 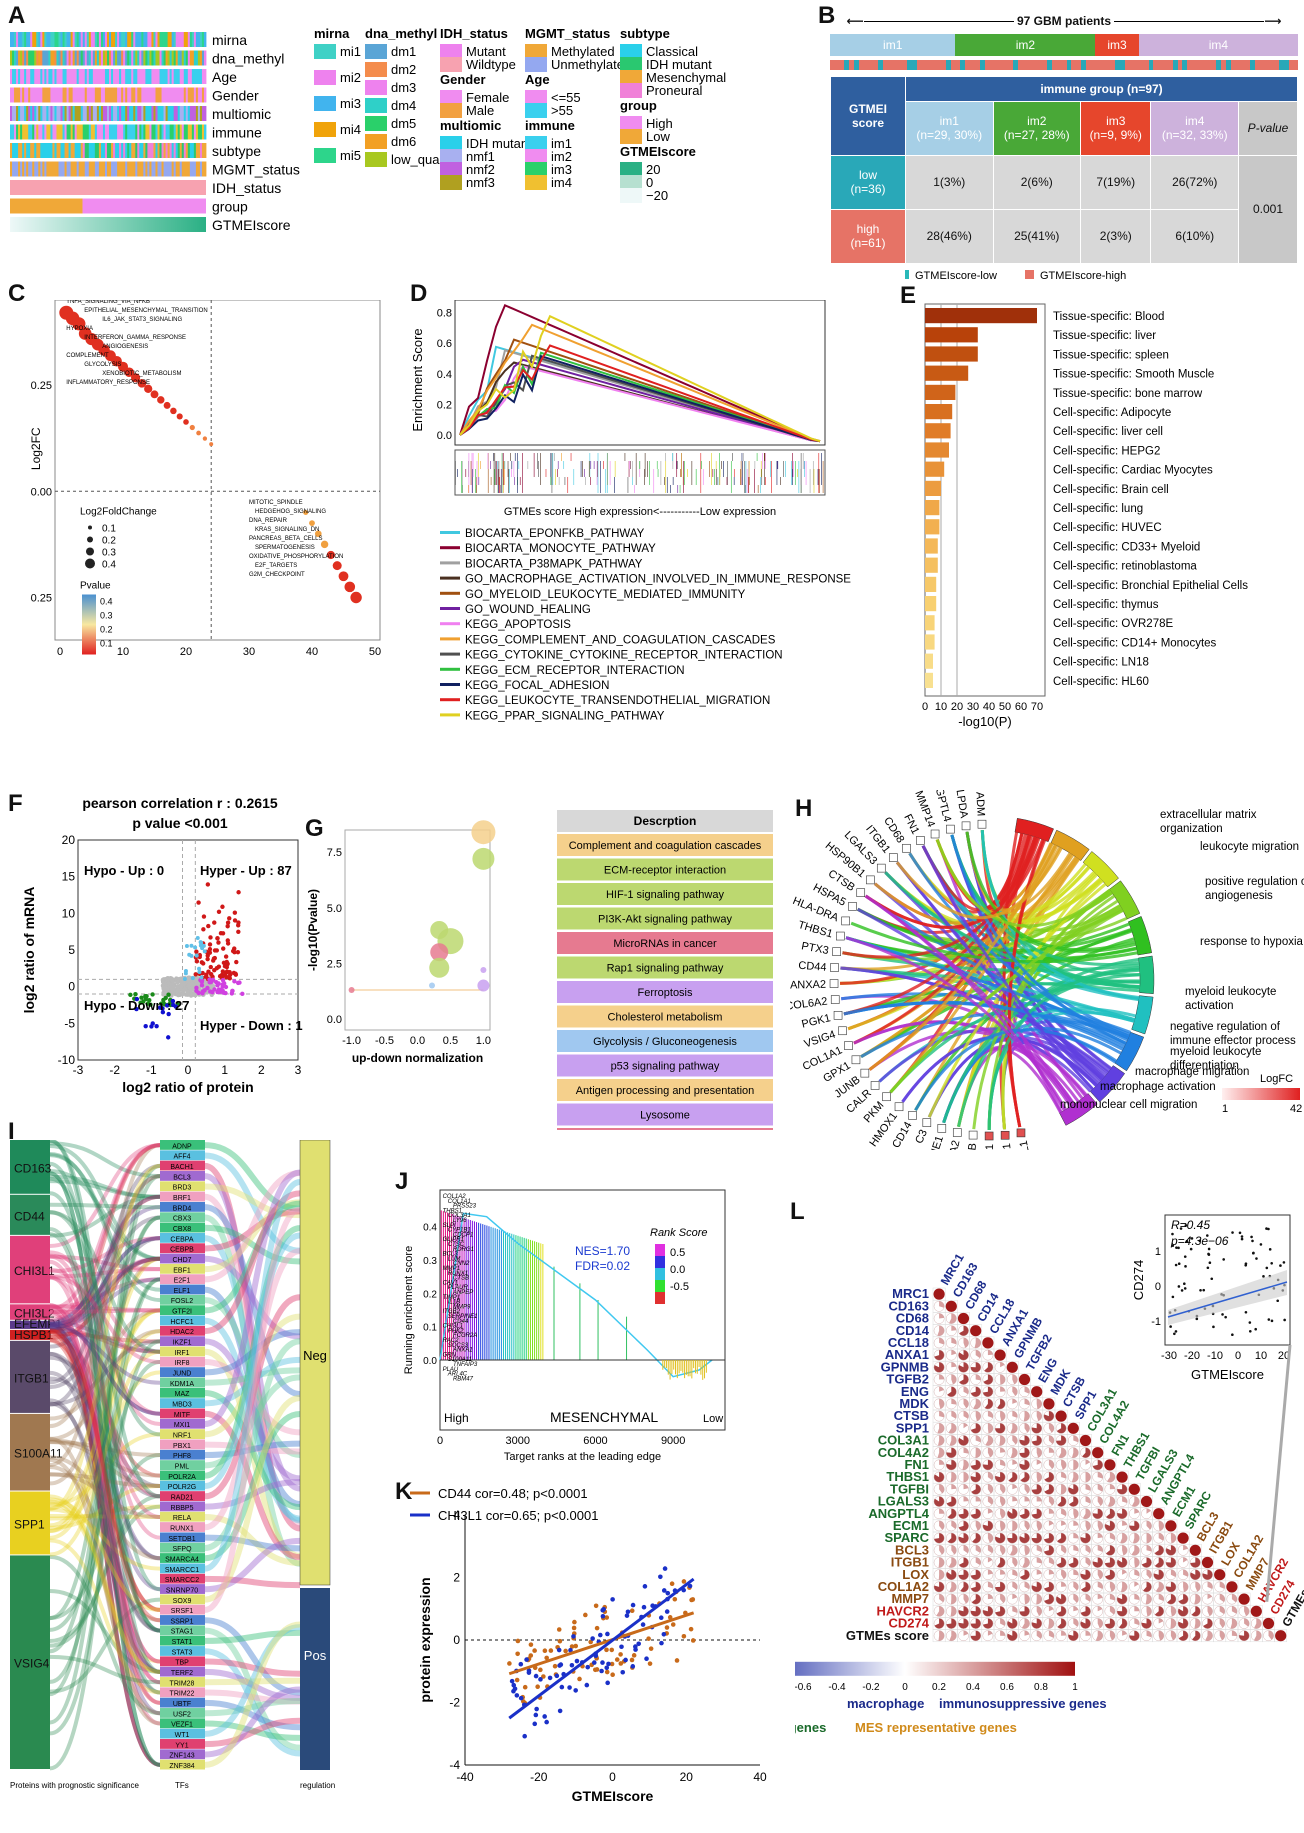 I want to click on point-grey, so click(x=178, y=995).